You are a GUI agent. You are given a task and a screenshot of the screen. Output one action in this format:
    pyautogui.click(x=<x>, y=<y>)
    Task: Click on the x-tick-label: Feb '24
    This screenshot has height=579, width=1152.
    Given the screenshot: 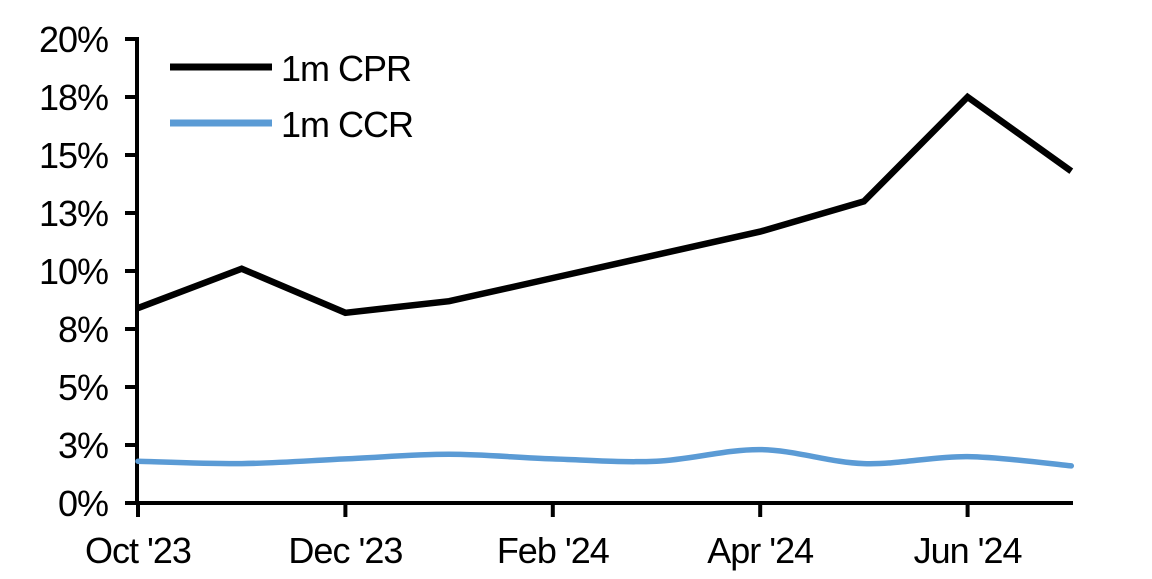 What is the action you would take?
    pyautogui.click(x=553, y=550)
    